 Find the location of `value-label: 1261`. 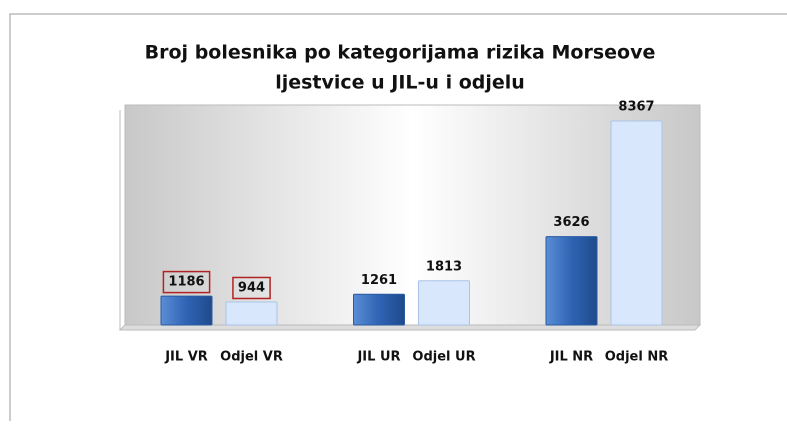

value-label: 1261 is located at coordinates (379, 280).